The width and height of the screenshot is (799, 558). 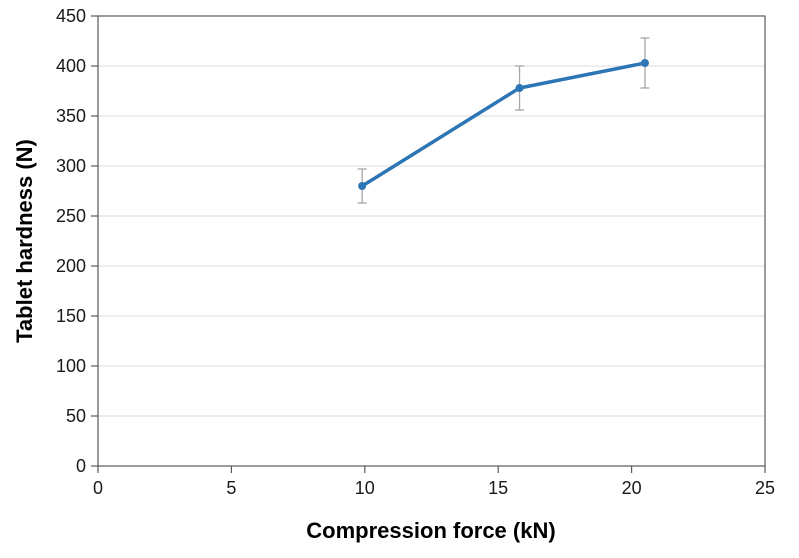 What do you see at coordinates (632, 488) in the screenshot?
I see `x-tick-label: 20` at bounding box center [632, 488].